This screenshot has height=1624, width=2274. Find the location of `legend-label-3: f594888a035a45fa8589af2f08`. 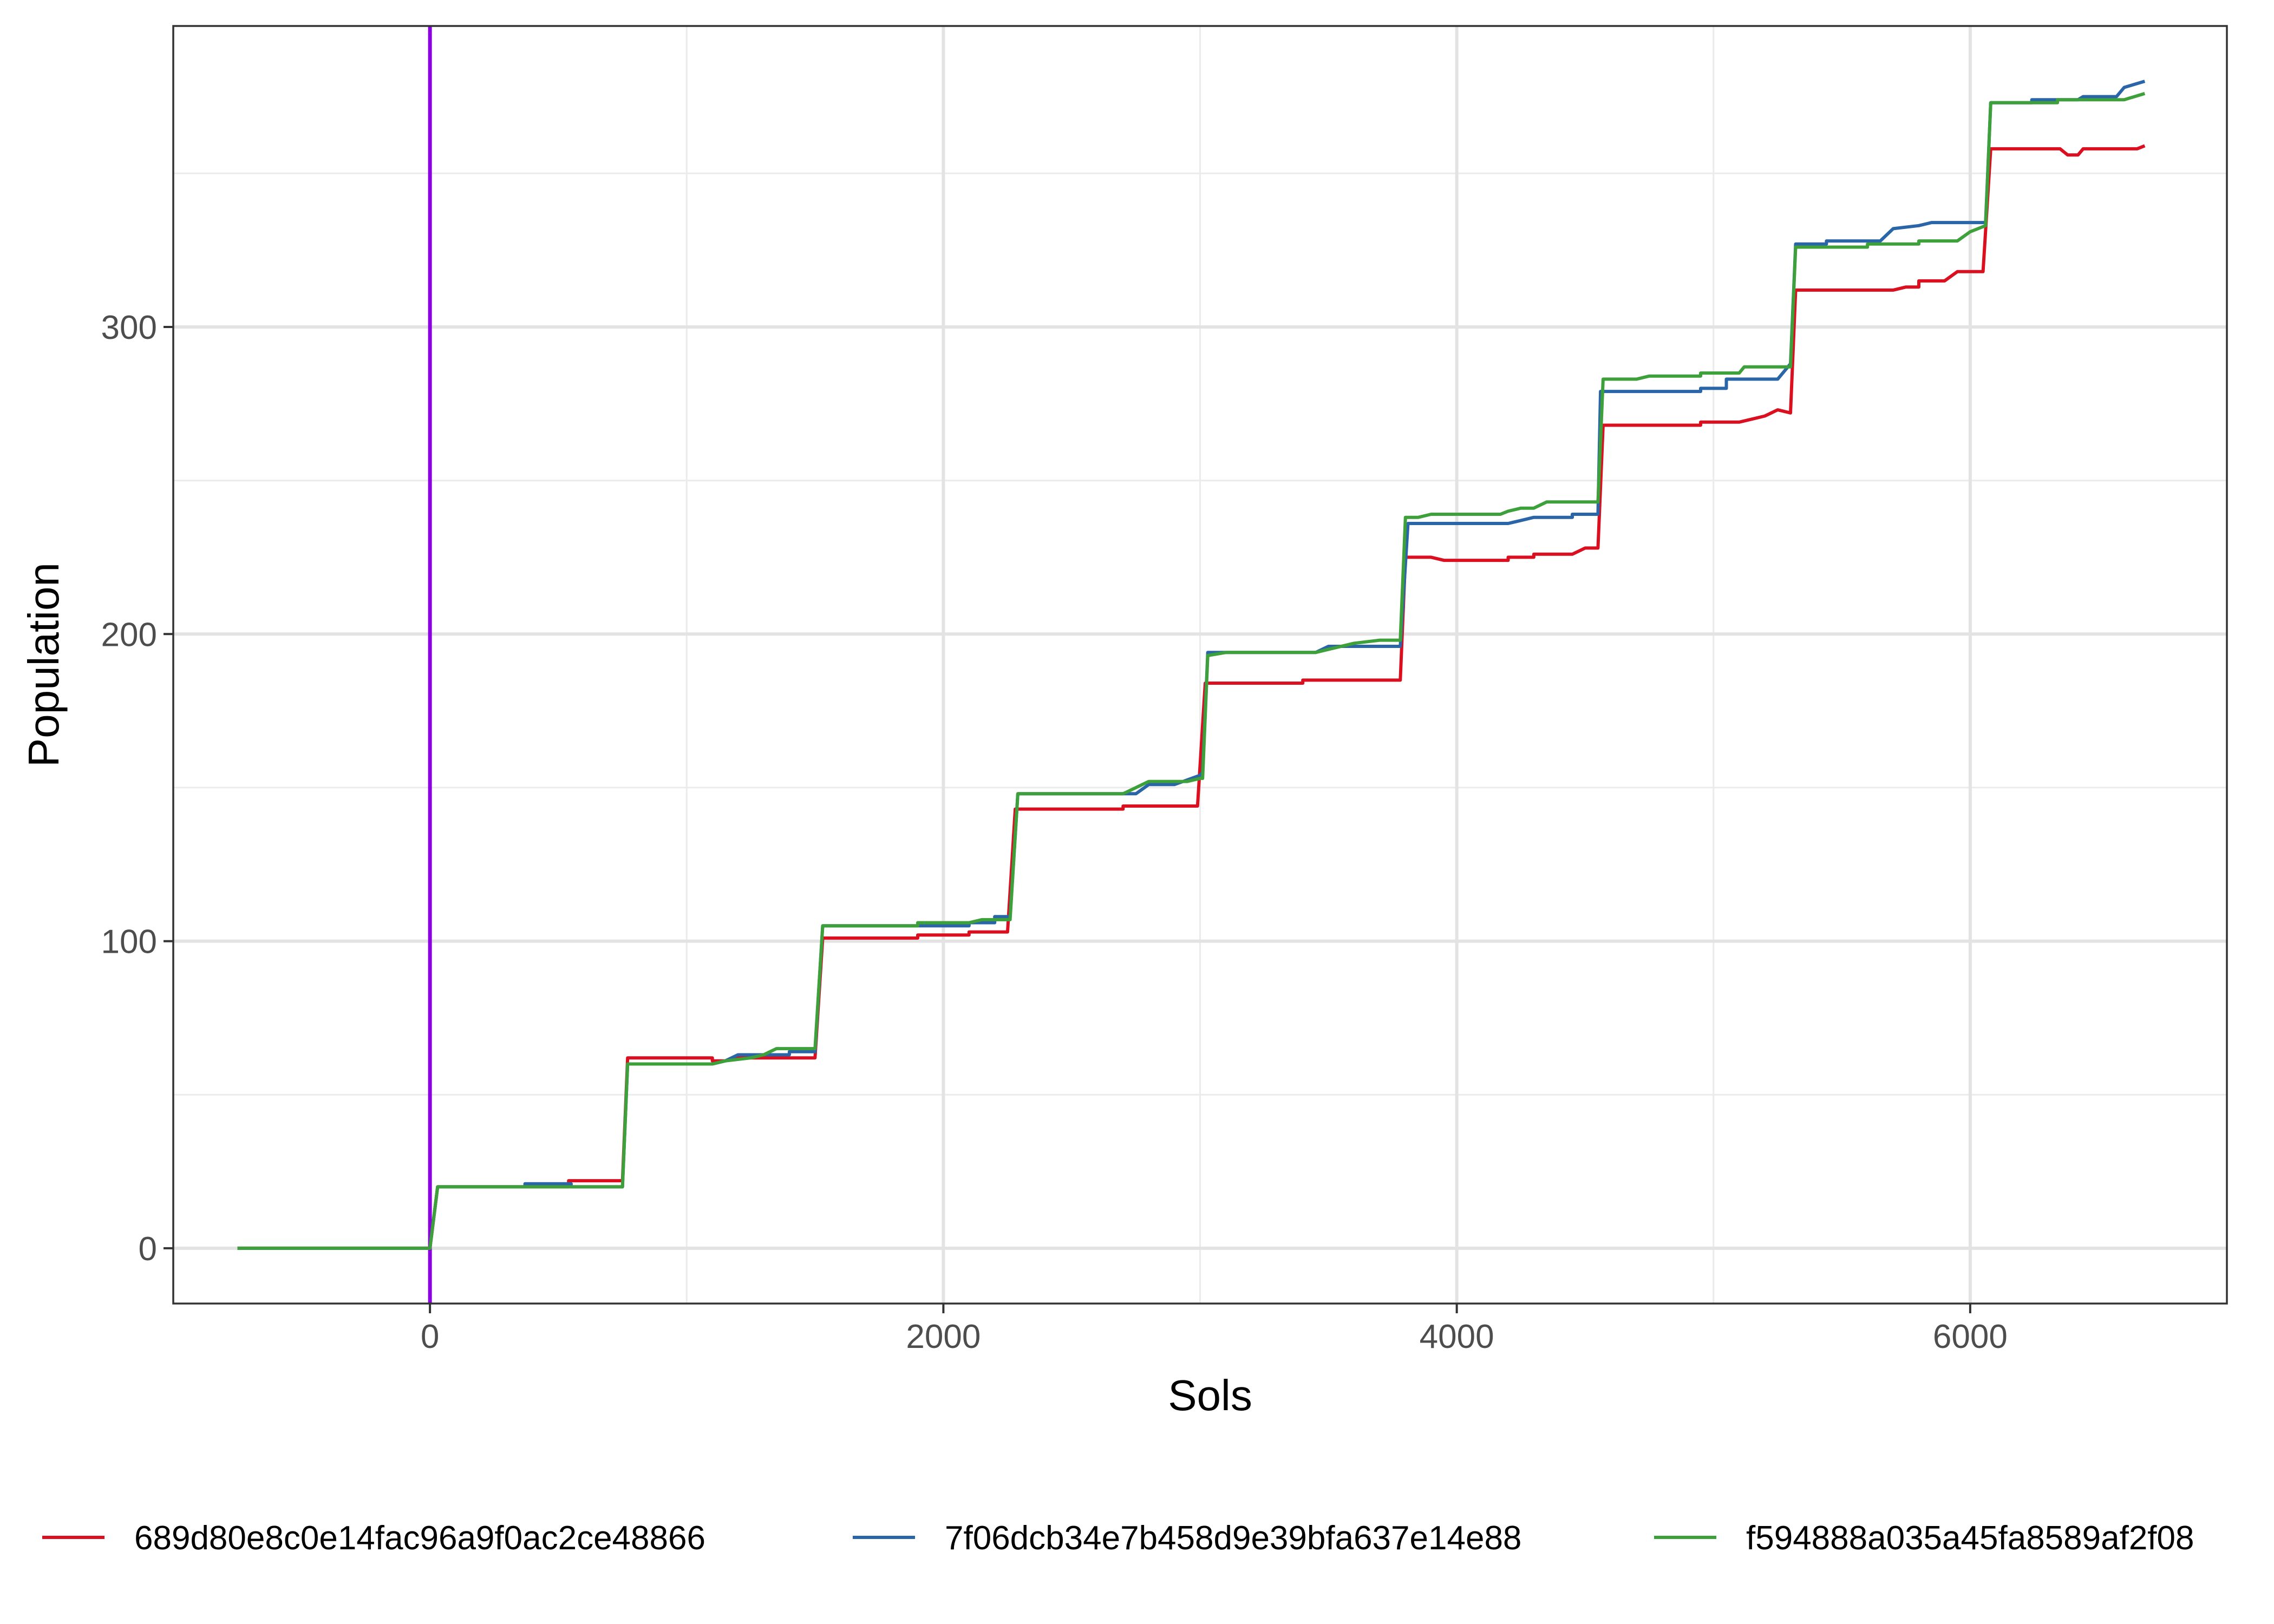

legend-label-3: f594888a035a45fa8589af2f08 is located at coordinates (1970, 1539).